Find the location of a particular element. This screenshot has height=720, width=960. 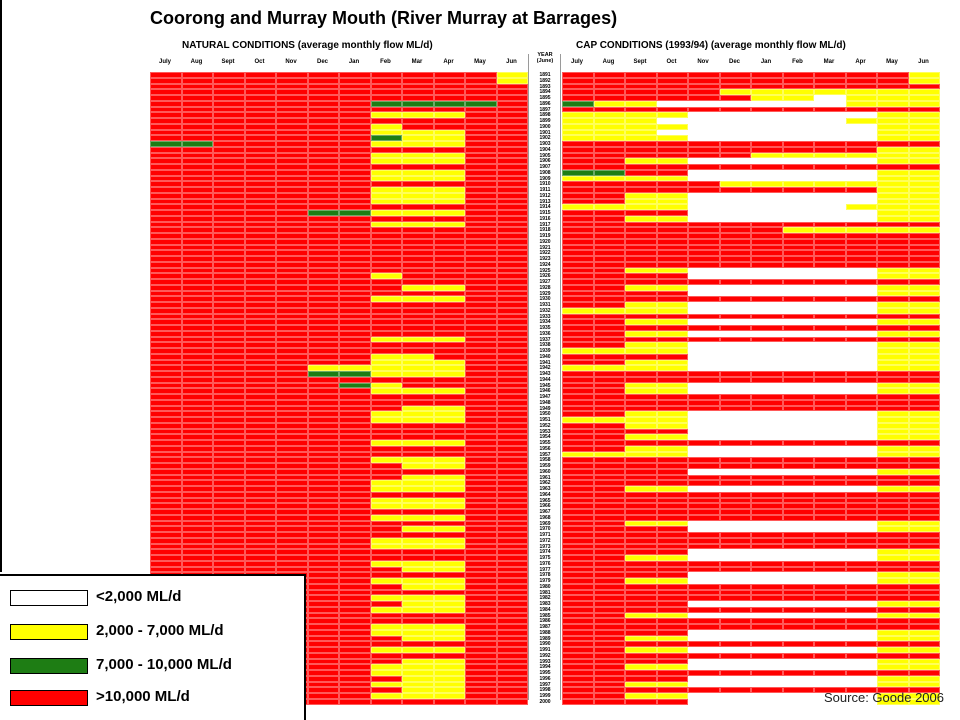

natural-cell-1929-feb is located at coordinates (386, 293).